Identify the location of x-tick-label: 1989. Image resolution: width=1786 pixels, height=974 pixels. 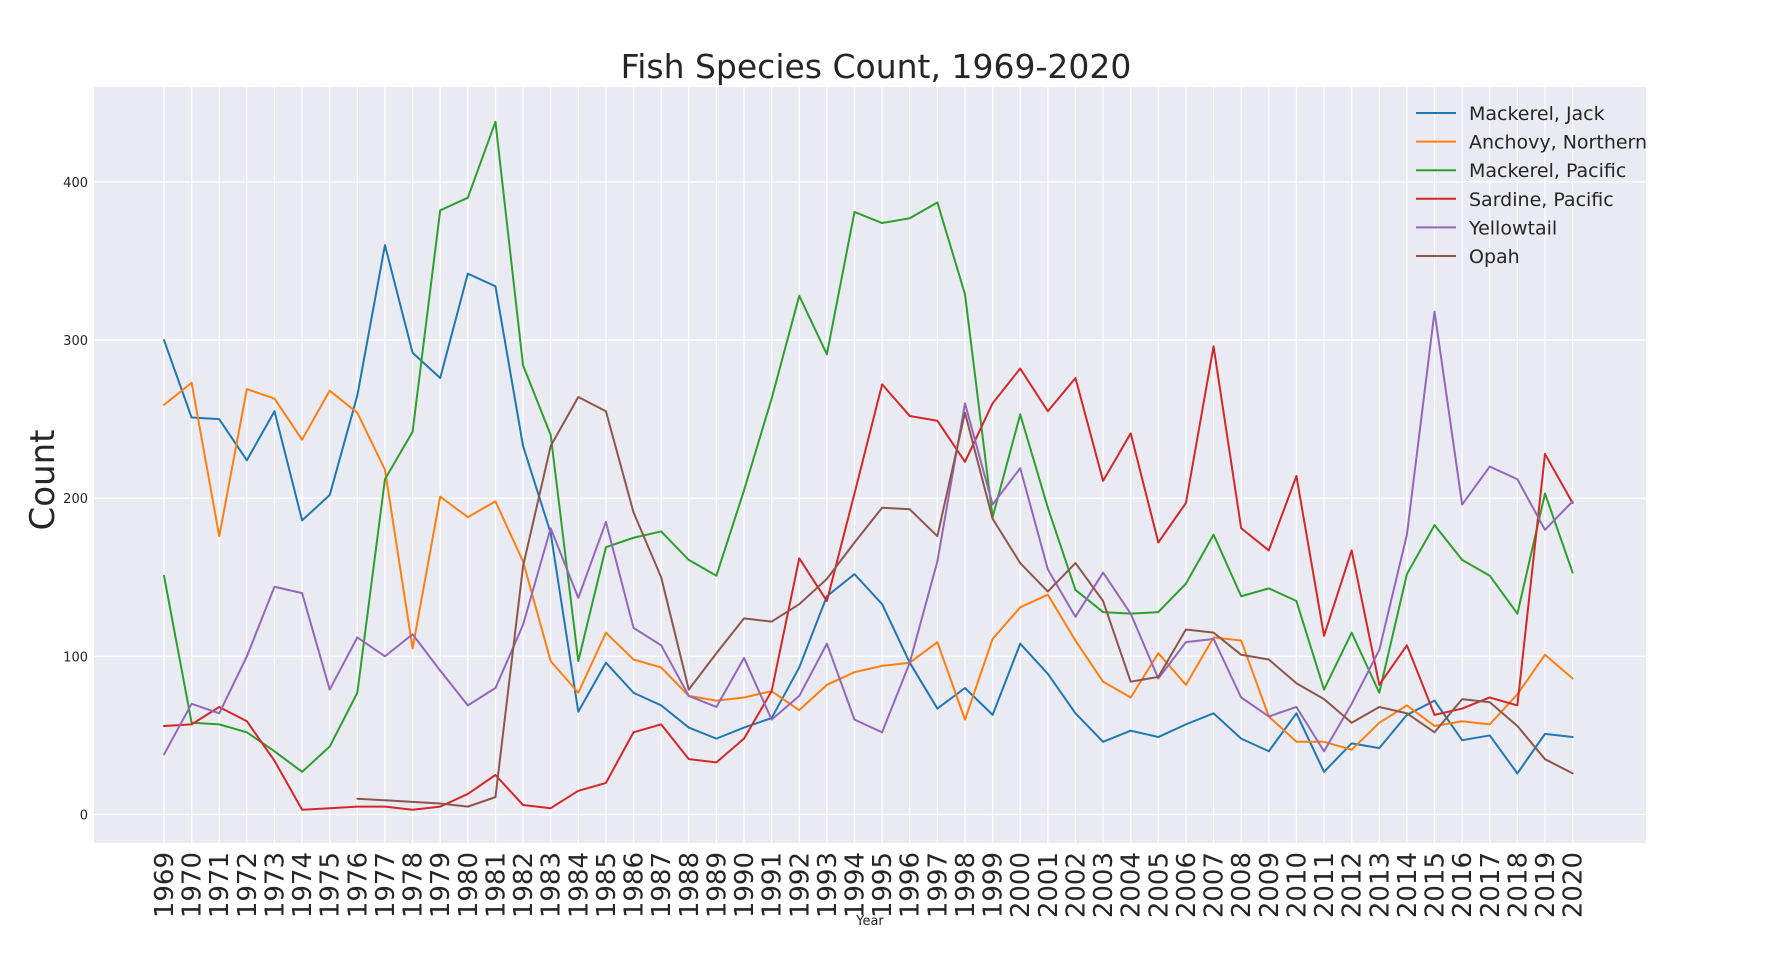
(717, 885).